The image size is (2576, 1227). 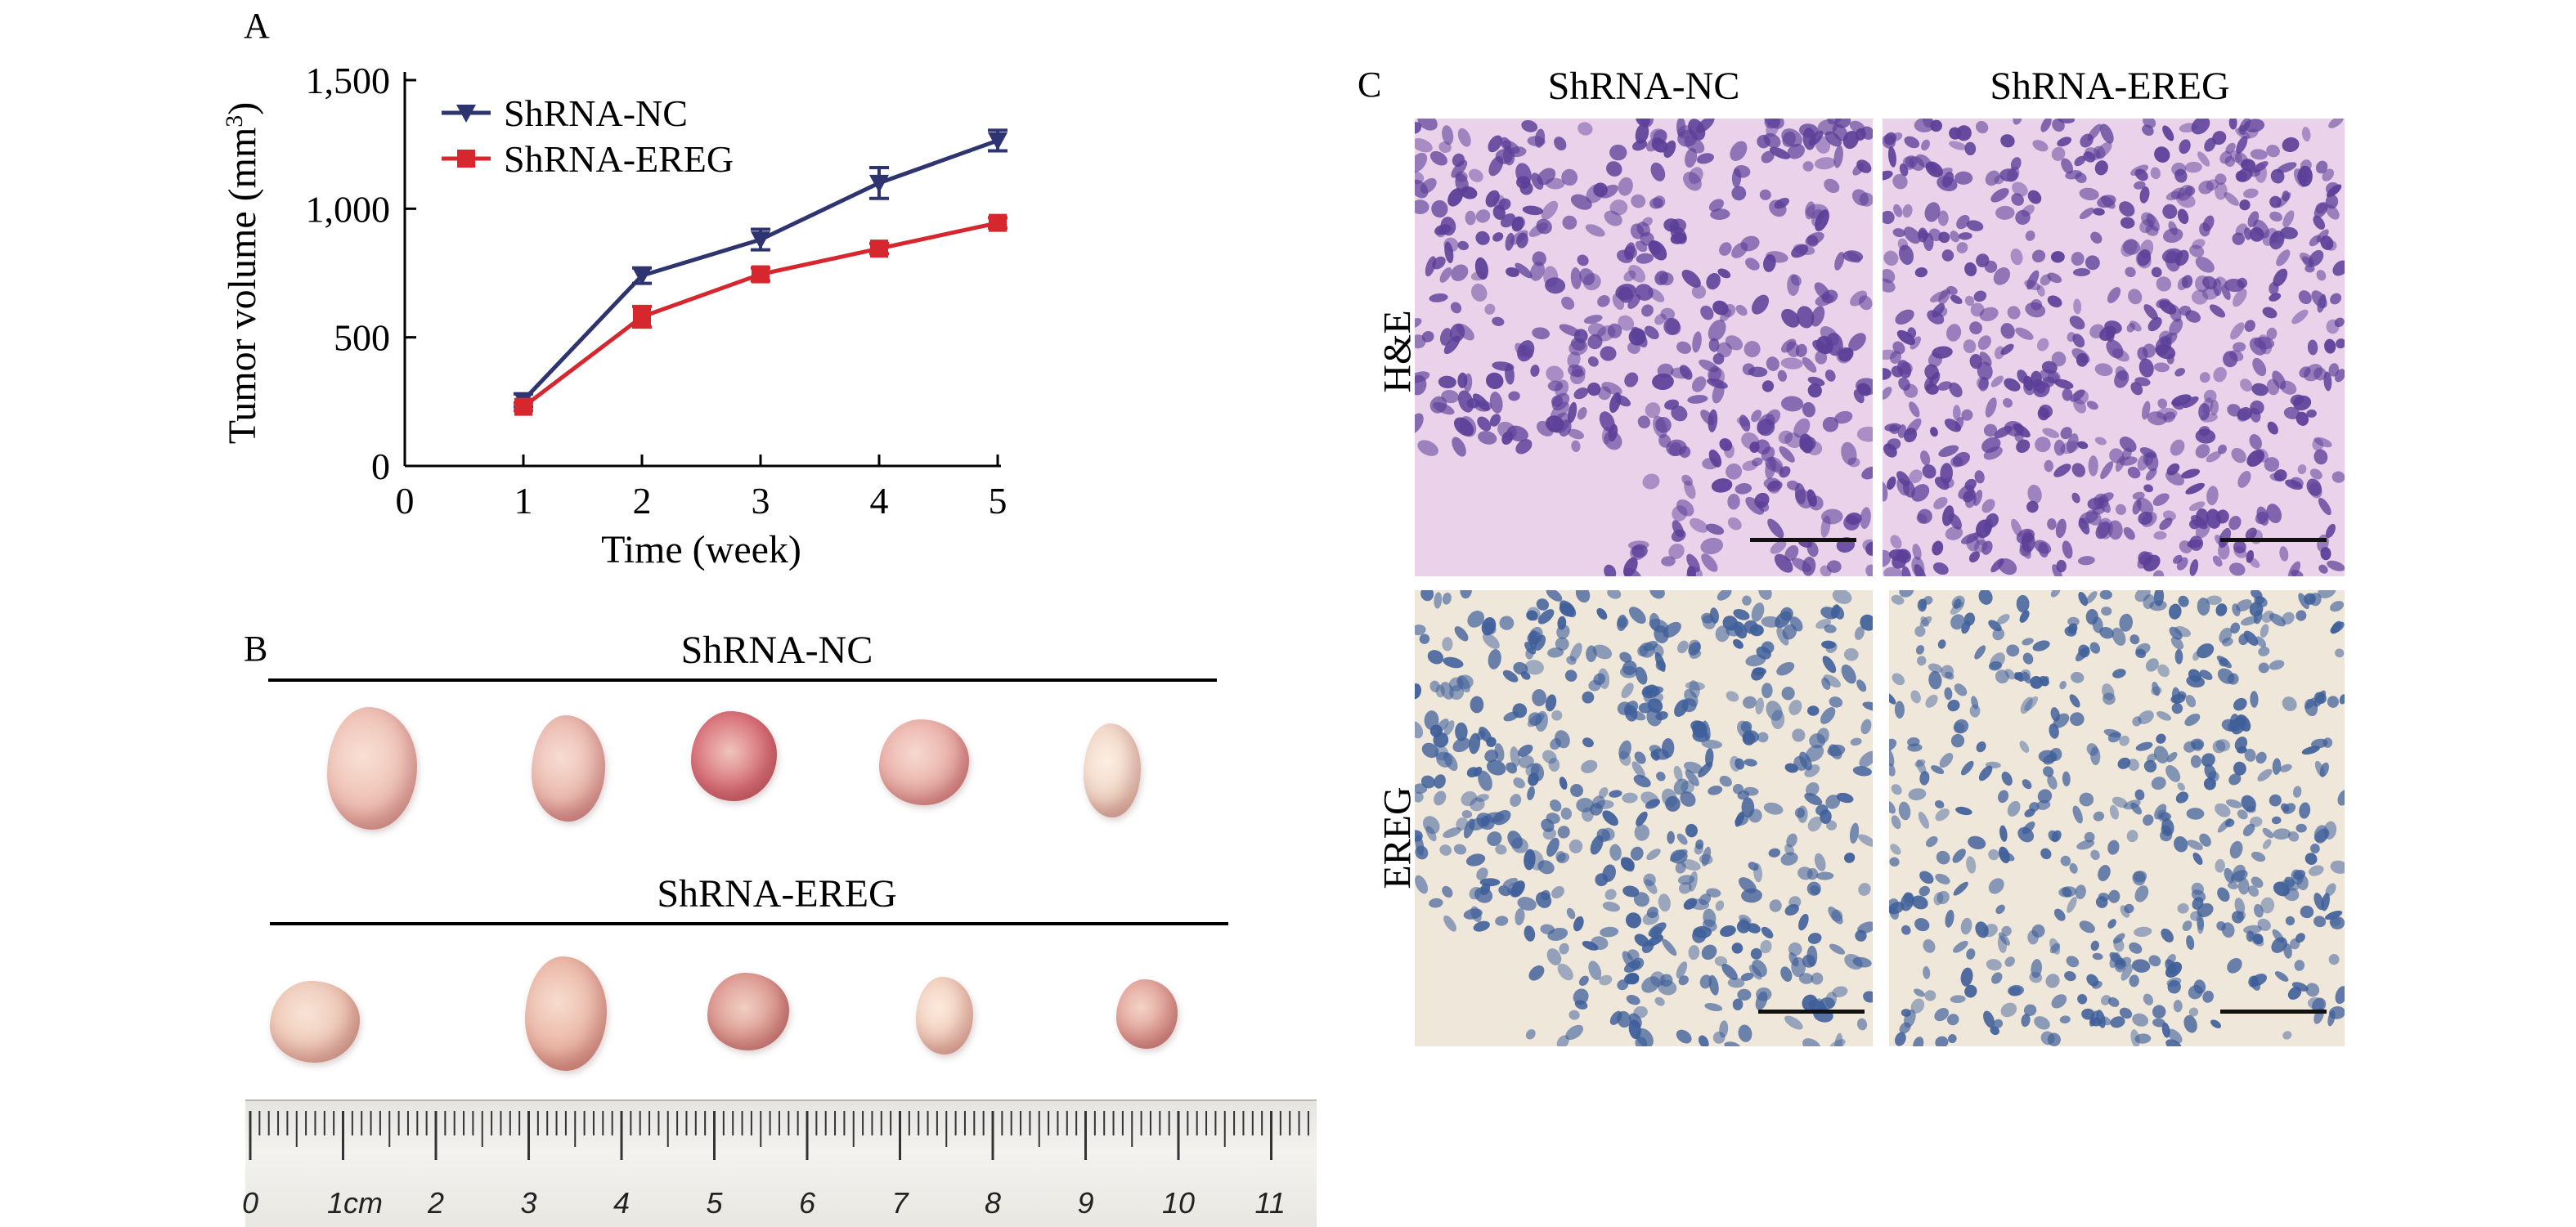 What do you see at coordinates (523, 501) in the screenshot?
I see `x-tick-label: 1` at bounding box center [523, 501].